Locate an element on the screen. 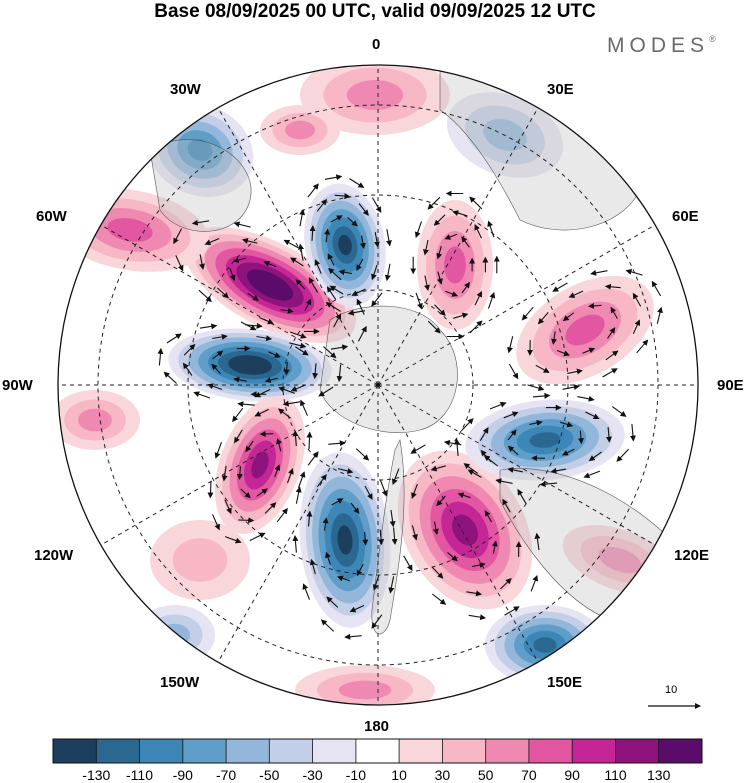  colorbar-tick-label: -10 is located at coordinates (356, 775).